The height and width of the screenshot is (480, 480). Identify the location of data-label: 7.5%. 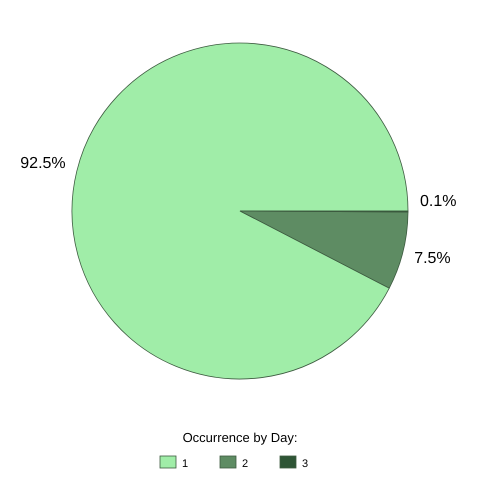
(432, 259).